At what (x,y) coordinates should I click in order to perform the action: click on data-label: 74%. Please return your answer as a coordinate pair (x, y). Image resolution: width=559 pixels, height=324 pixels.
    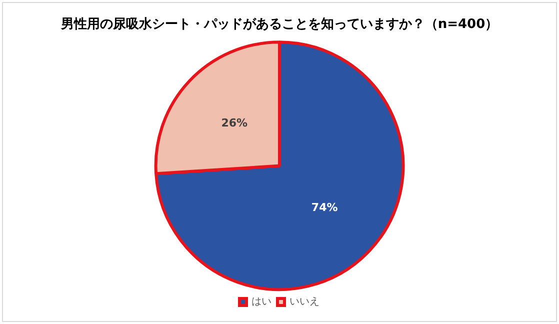
    Looking at the image, I should click on (324, 207).